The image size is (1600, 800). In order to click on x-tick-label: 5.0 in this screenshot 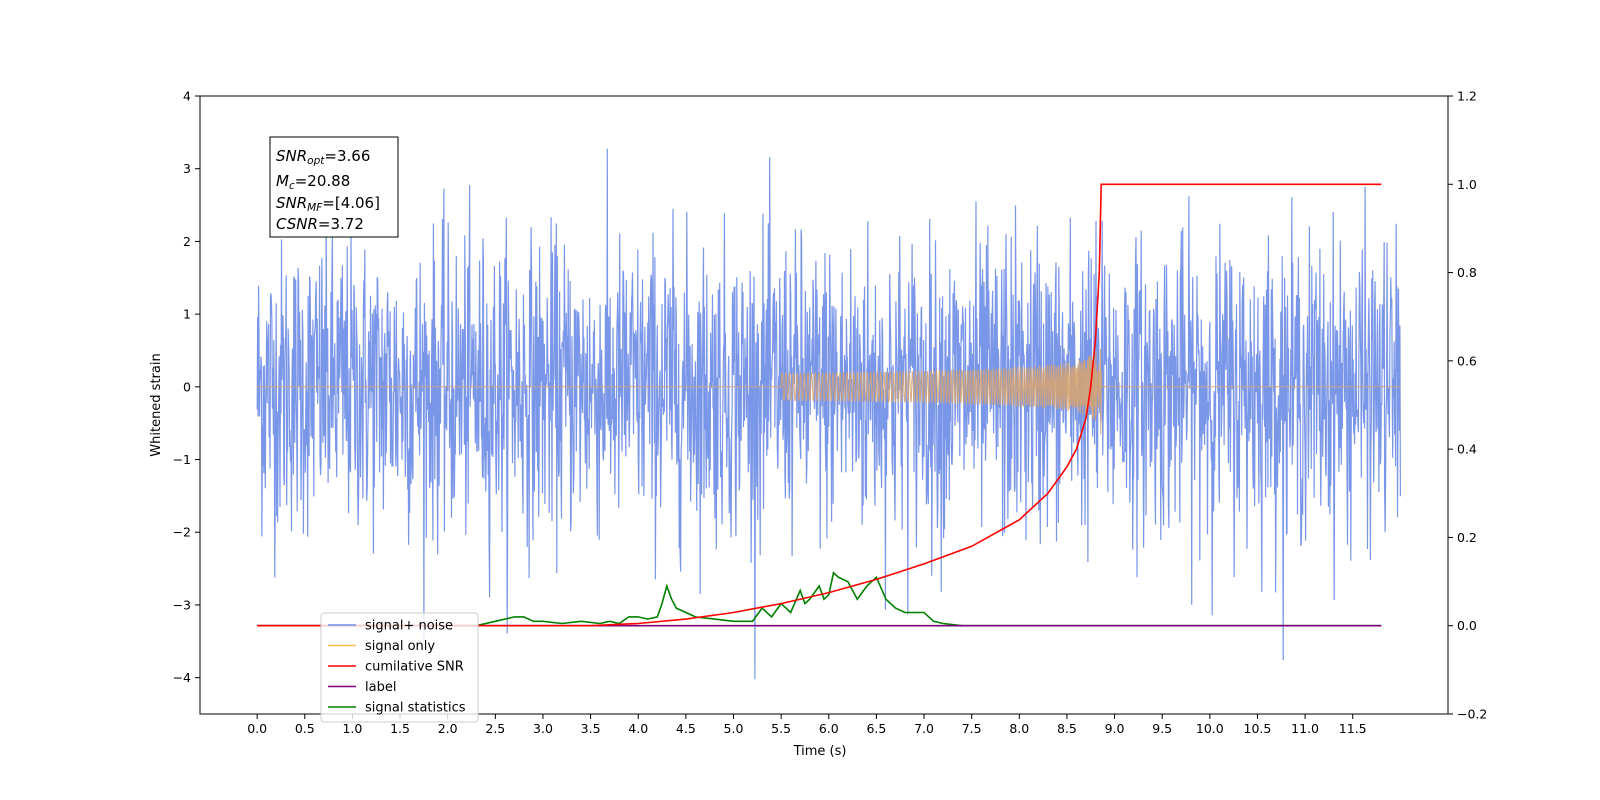, I will do `click(734, 728)`.